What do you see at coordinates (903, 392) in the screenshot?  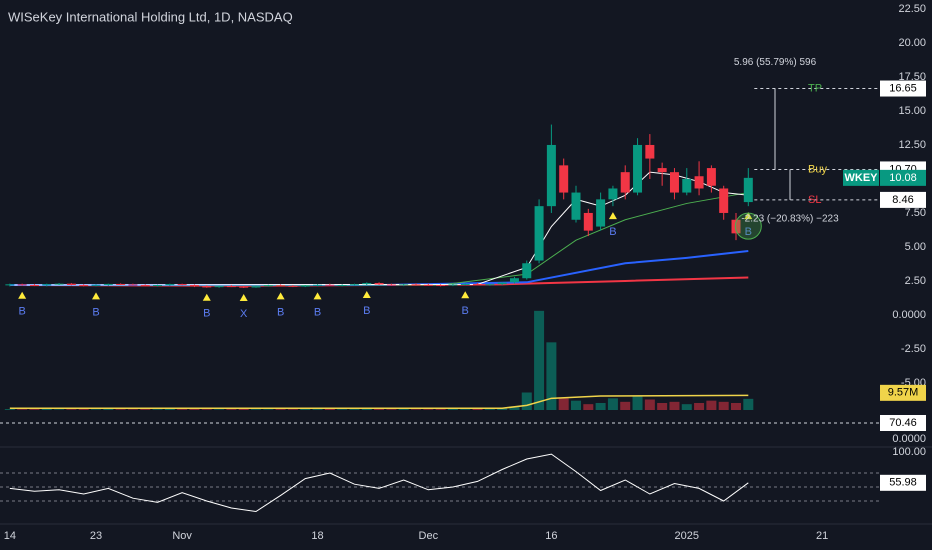 I see `volume-tag-box` at bounding box center [903, 392].